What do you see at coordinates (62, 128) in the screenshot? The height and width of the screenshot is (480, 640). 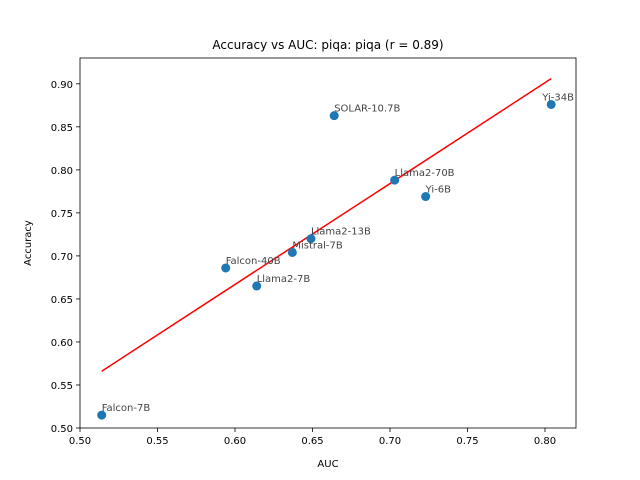 I see `y-tick-label: 0.85` at bounding box center [62, 128].